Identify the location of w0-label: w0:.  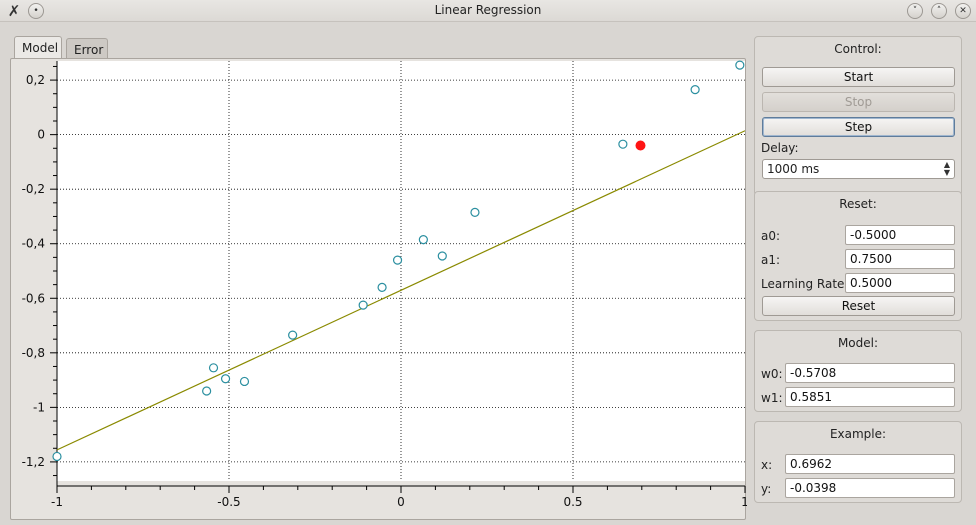
(772, 374).